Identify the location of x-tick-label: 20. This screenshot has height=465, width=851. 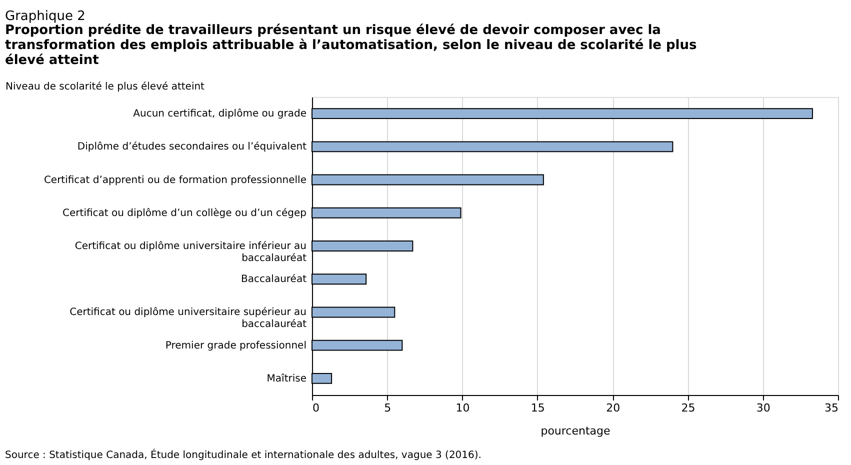
(613, 408).